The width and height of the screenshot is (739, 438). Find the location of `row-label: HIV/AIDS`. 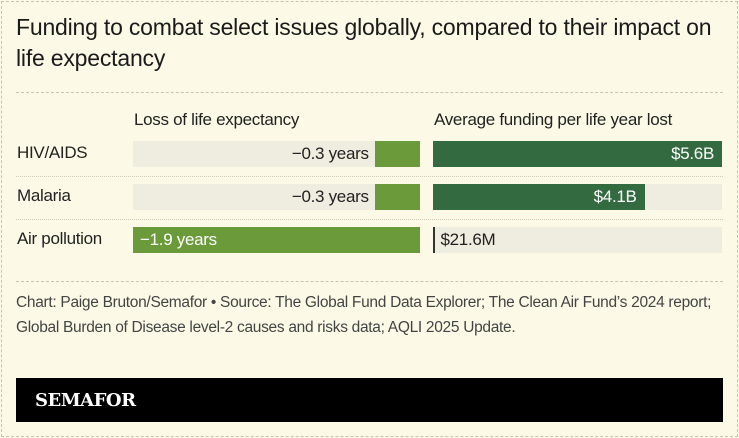

row-label: HIV/AIDS is located at coordinates (52, 152).